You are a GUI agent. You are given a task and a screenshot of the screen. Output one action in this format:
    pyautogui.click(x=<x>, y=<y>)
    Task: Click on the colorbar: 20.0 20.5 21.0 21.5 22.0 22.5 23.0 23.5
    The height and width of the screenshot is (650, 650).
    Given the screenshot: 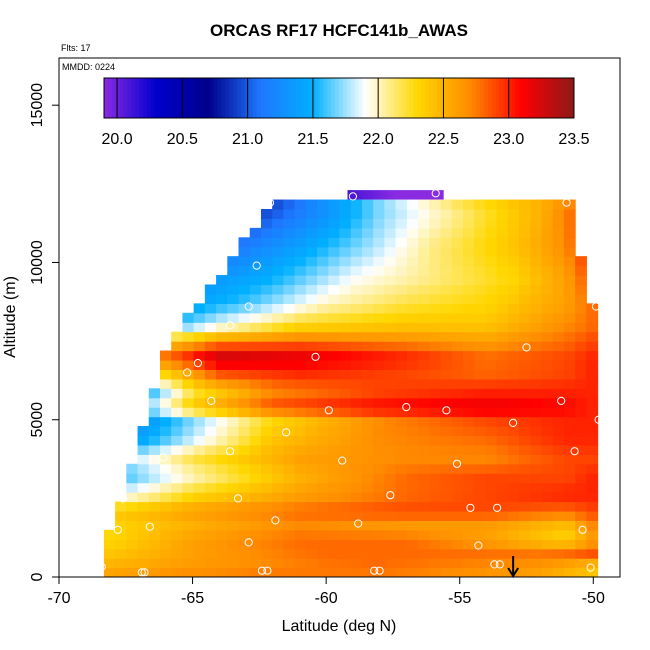 What is the action you would take?
    pyautogui.click(x=345, y=112)
    